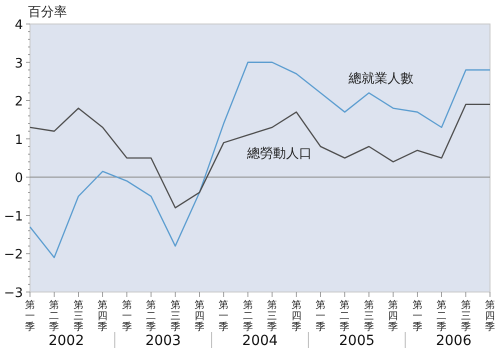 The width and height of the screenshot is (500, 348). I want to click on series-label: 總勞動人口, so click(279, 154).